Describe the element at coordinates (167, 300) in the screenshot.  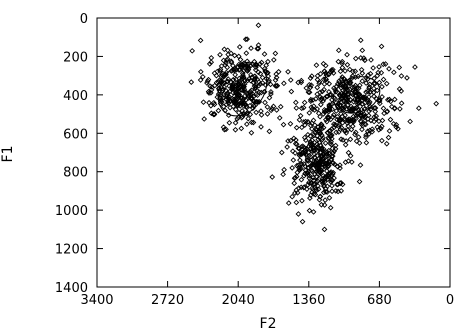
I see `x-tick-label: 2720` at that location.